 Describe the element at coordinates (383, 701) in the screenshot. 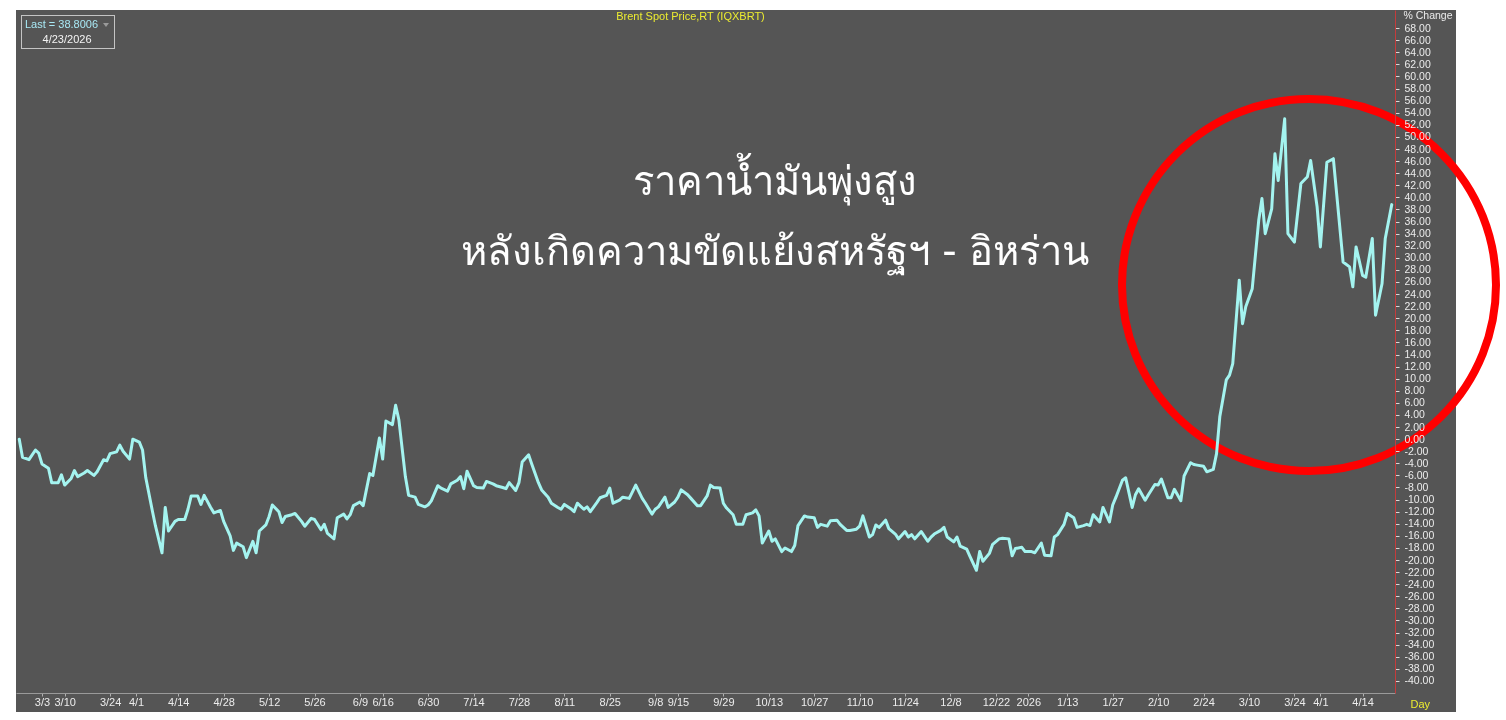

I see `x-tick-label: 6/16` at that location.